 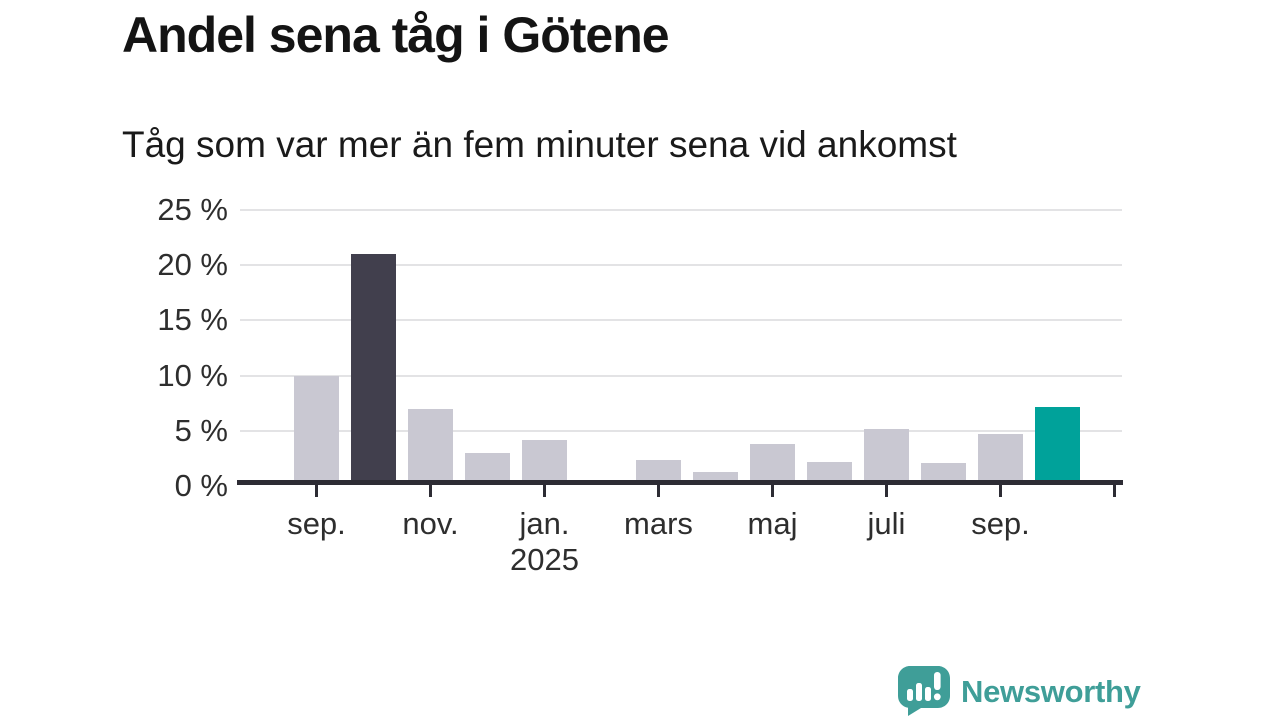 I want to click on gridline-5-percent, so click(x=681, y=430).